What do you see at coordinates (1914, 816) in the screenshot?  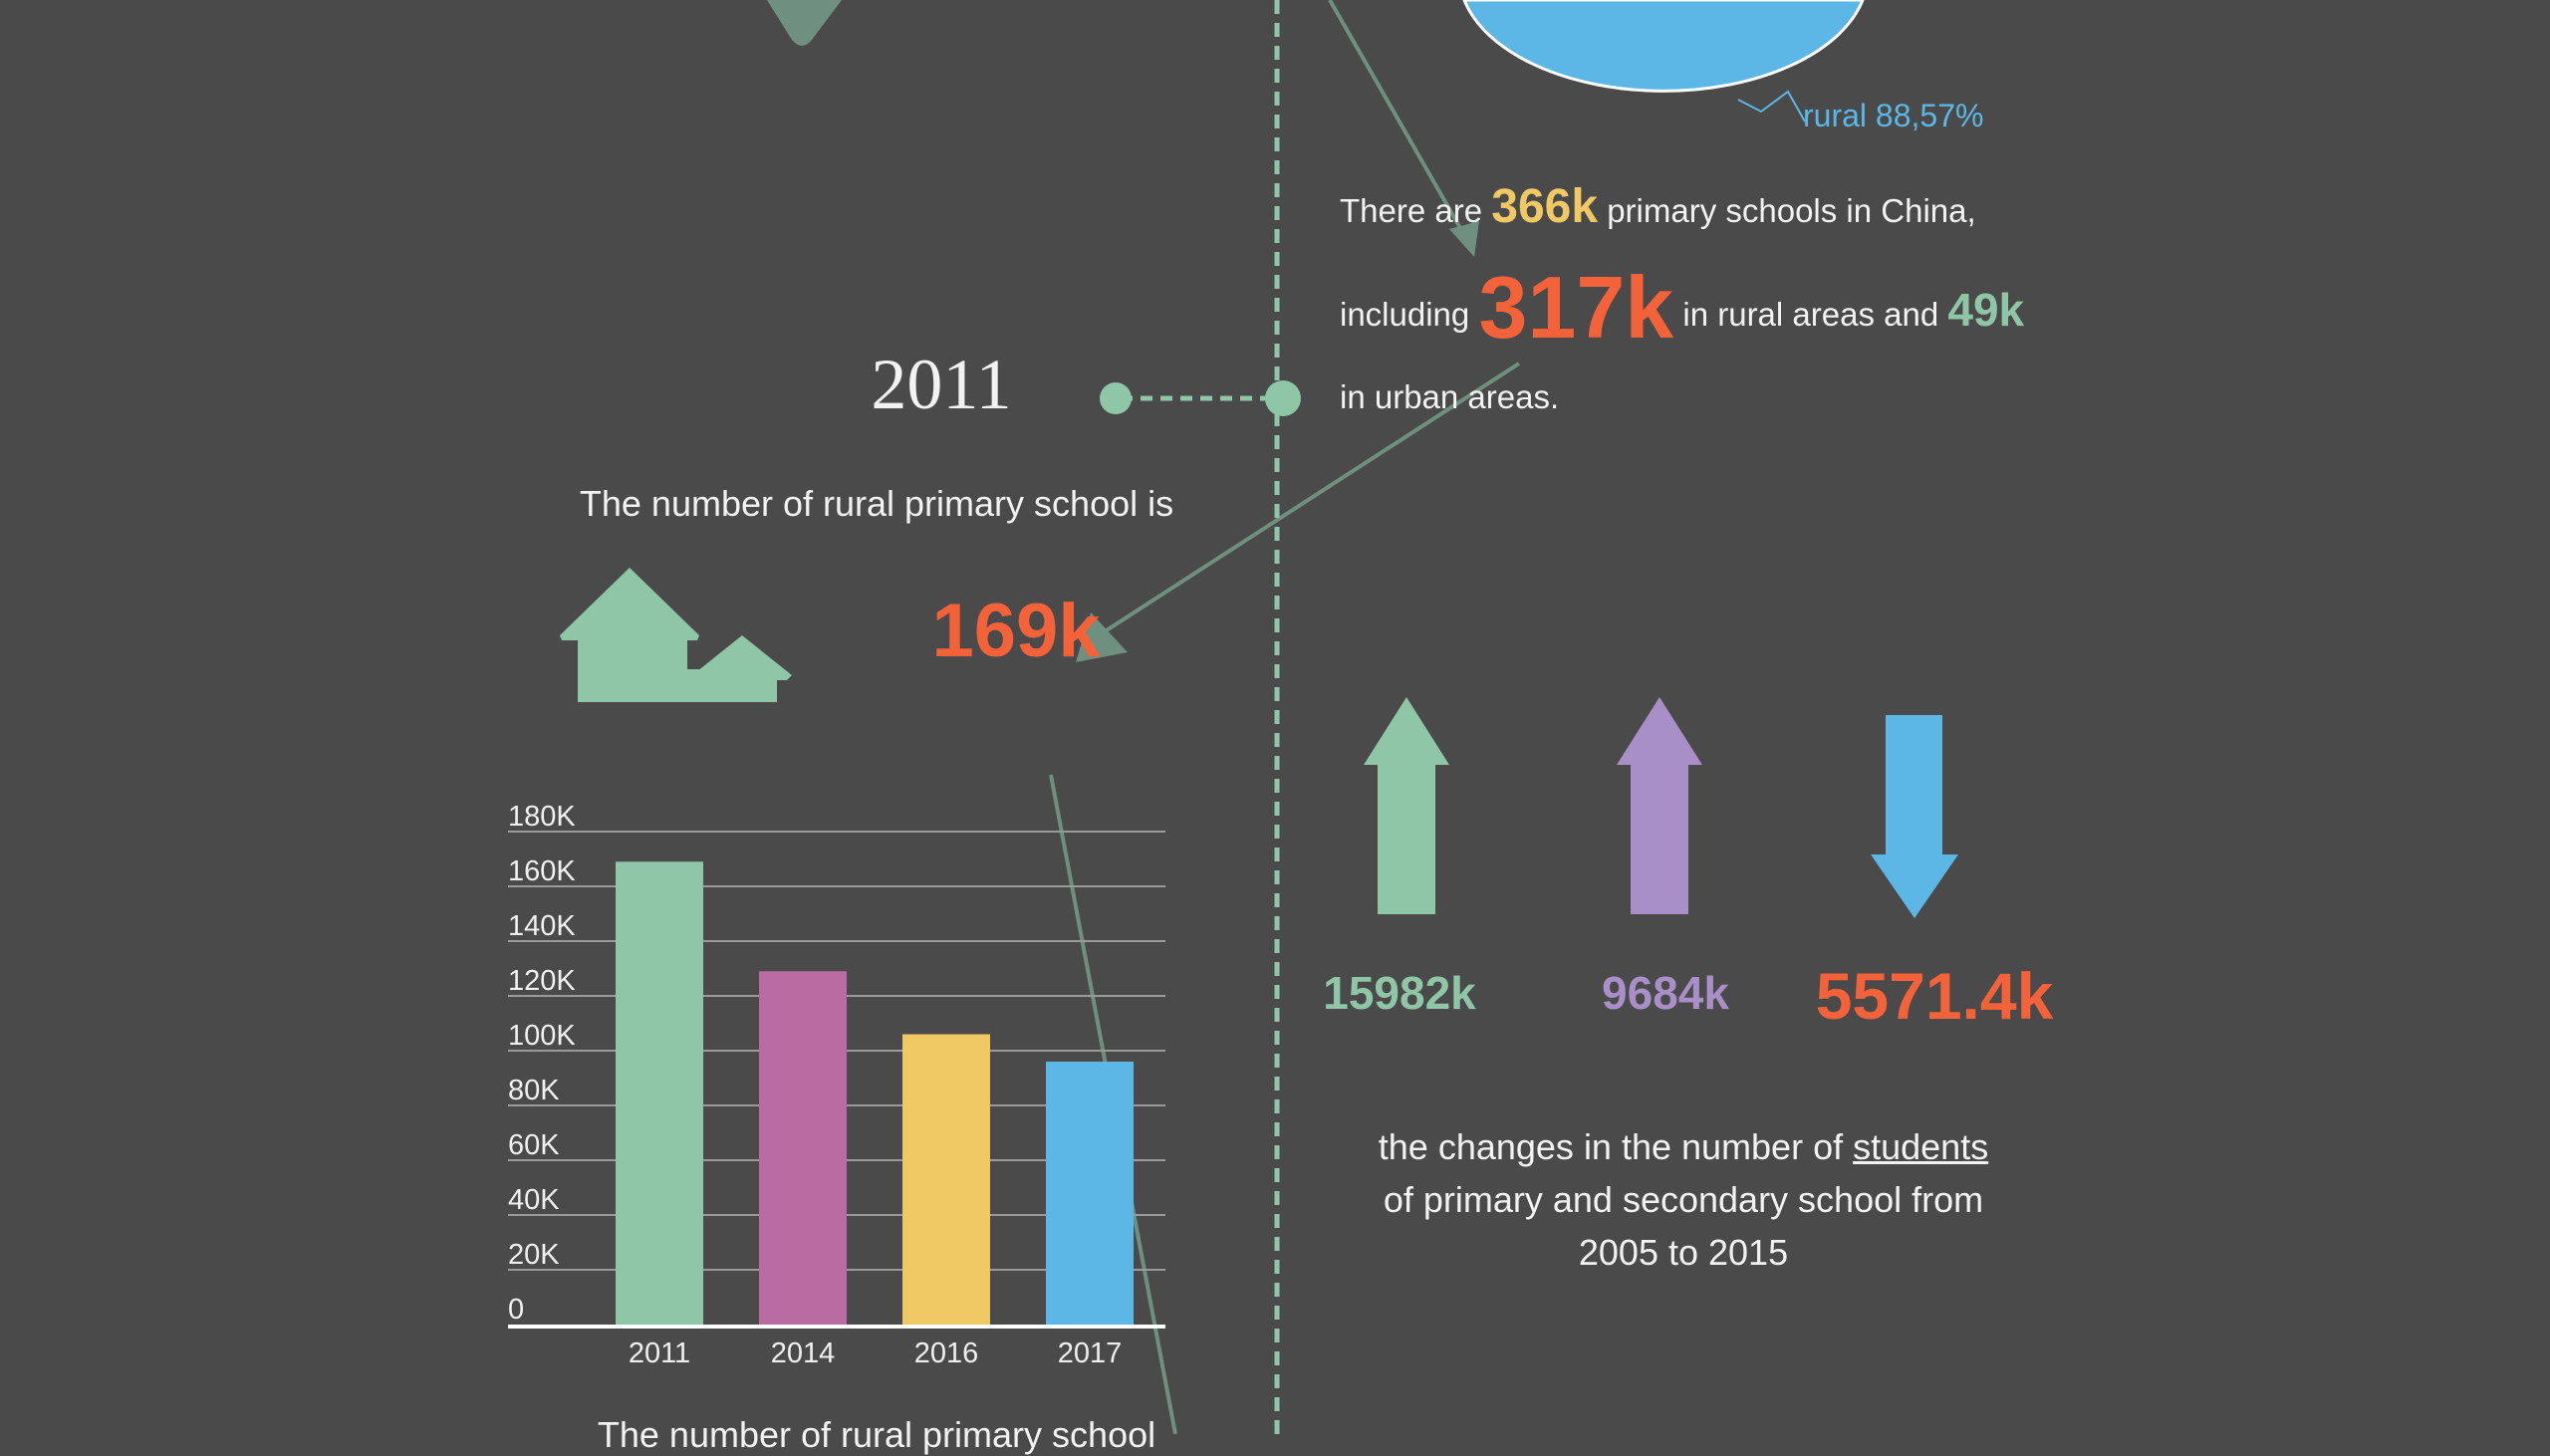 I see `arrow-down-icon` at bounding box center [1914, 816].